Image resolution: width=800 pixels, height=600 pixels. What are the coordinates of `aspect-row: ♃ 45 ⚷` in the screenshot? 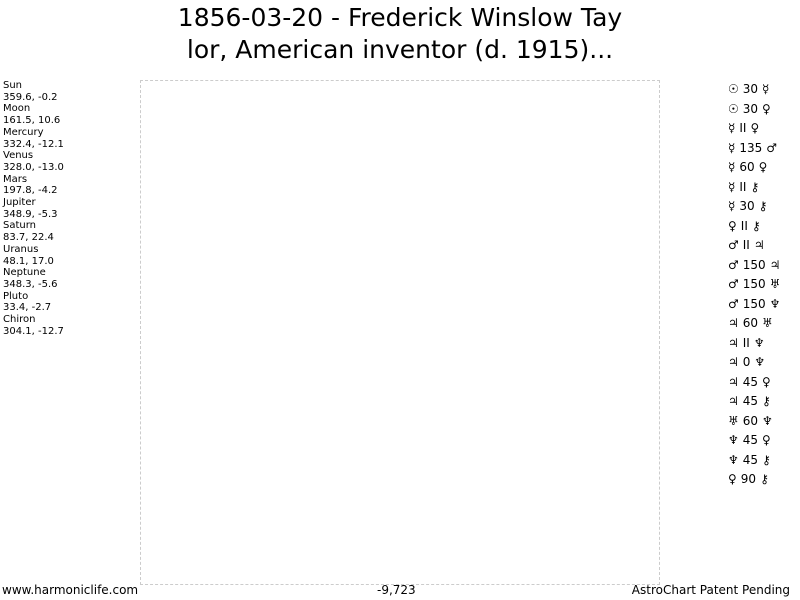 It's located at (756, 402).